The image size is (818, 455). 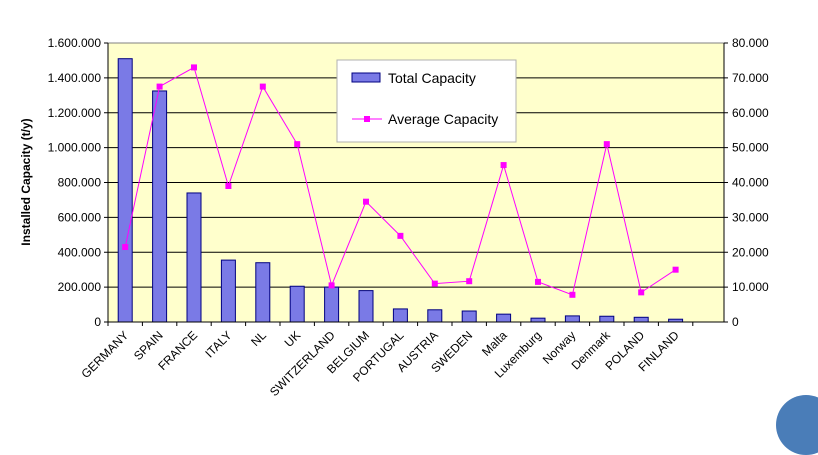 What do you see at coordinates (75, 113) in the screenshot?
I see `y-tick-label: 1.200.000` at bounding box center [75, 113].